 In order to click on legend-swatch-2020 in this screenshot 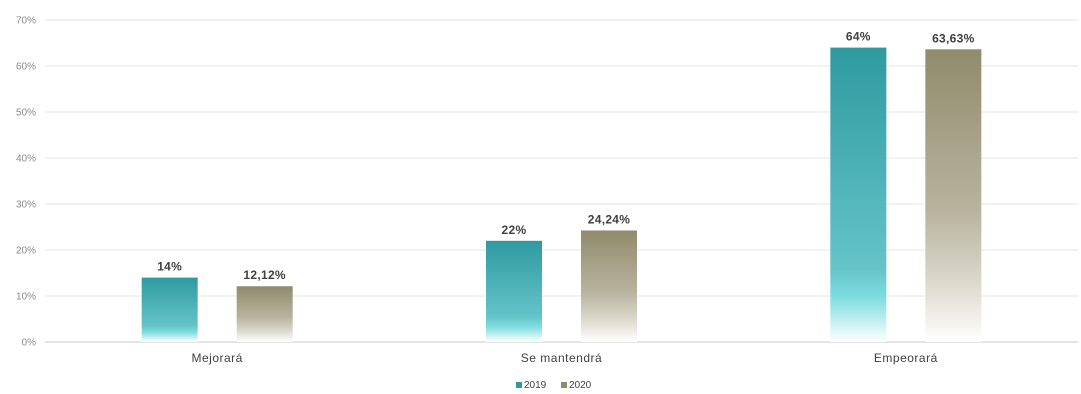, I will do `click(564, 385)`.